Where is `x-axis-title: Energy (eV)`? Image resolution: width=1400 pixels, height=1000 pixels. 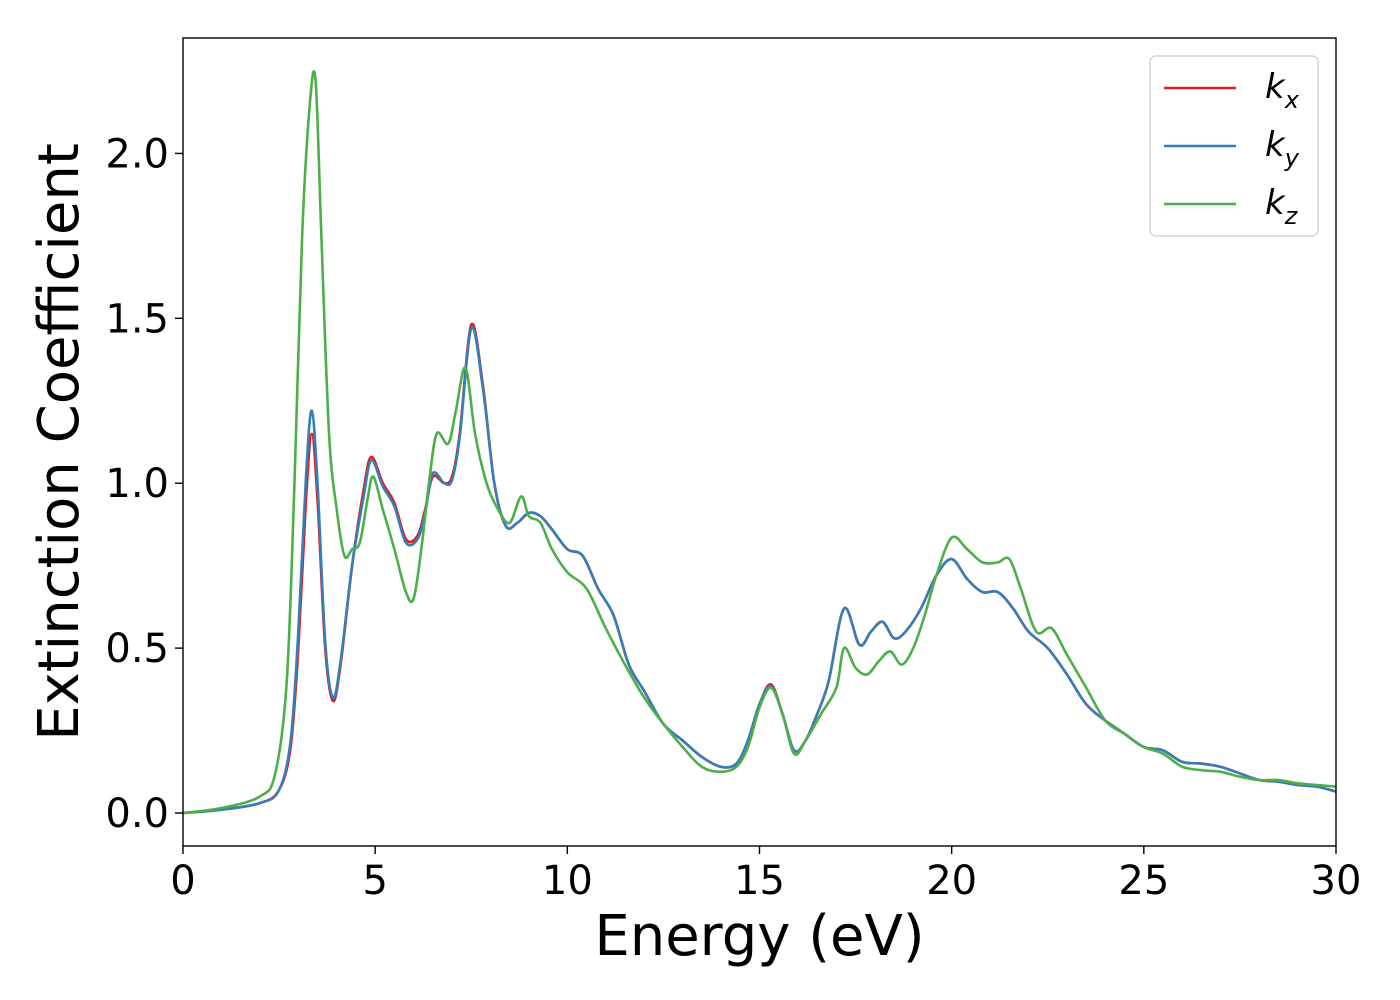 x-axis-title: Energy (eV) is located at coordinates (759, 936).